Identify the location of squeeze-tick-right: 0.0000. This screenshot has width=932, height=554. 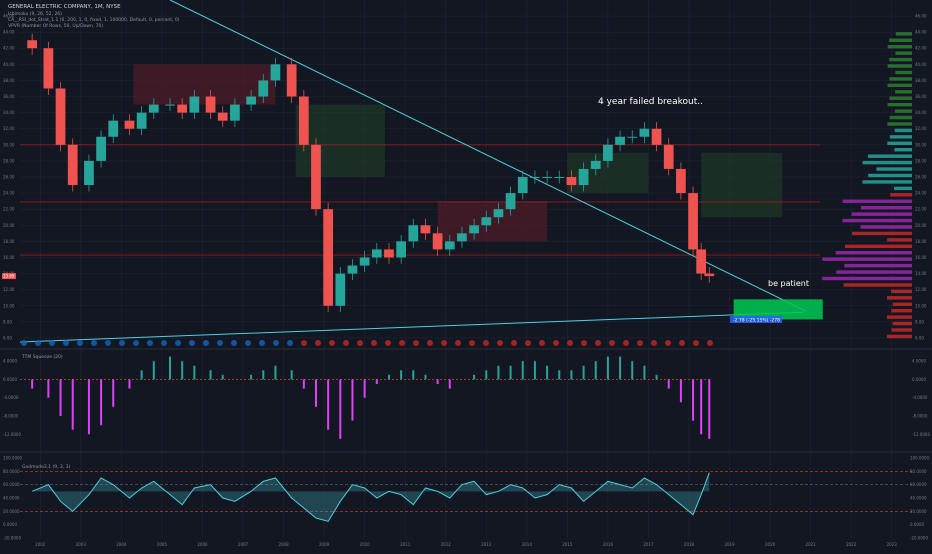
(919, 379).